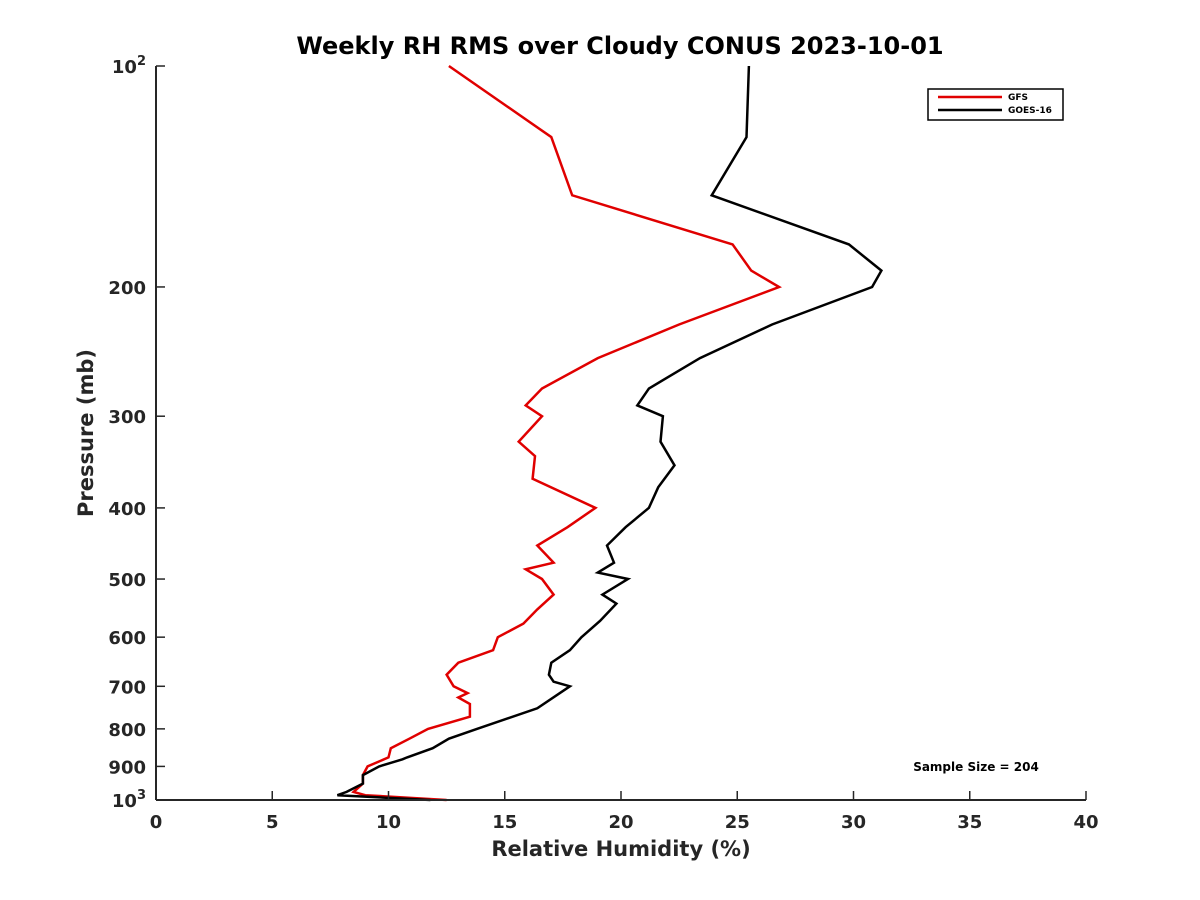  What do you see at coordinates (127, 687) in the screenshot?
I see `y-tick-label: 700` at bounding box center [127, 687].